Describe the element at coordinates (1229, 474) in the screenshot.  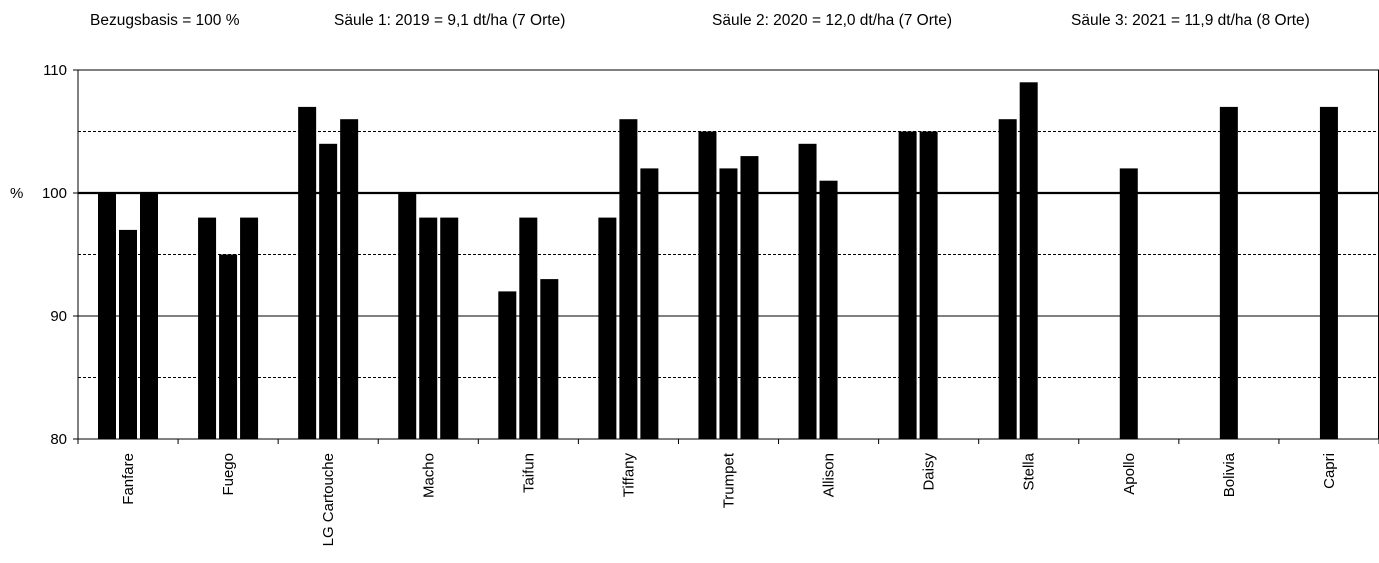
I see `category-label-bolivia: Bolivia` at that location.